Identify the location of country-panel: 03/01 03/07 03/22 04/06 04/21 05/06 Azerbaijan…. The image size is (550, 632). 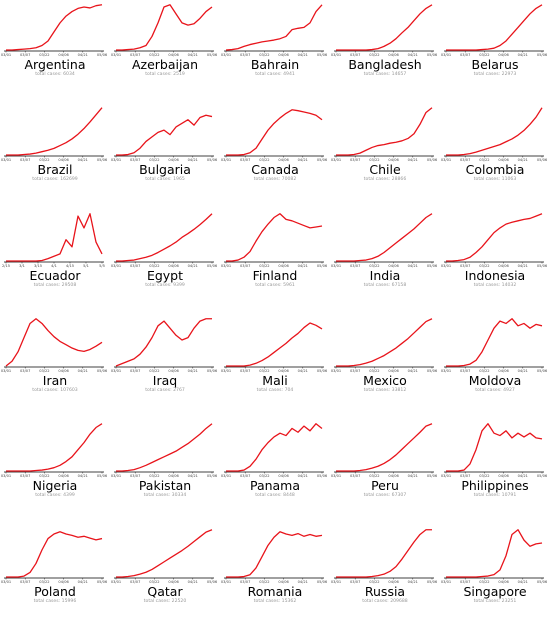
(165, 51).